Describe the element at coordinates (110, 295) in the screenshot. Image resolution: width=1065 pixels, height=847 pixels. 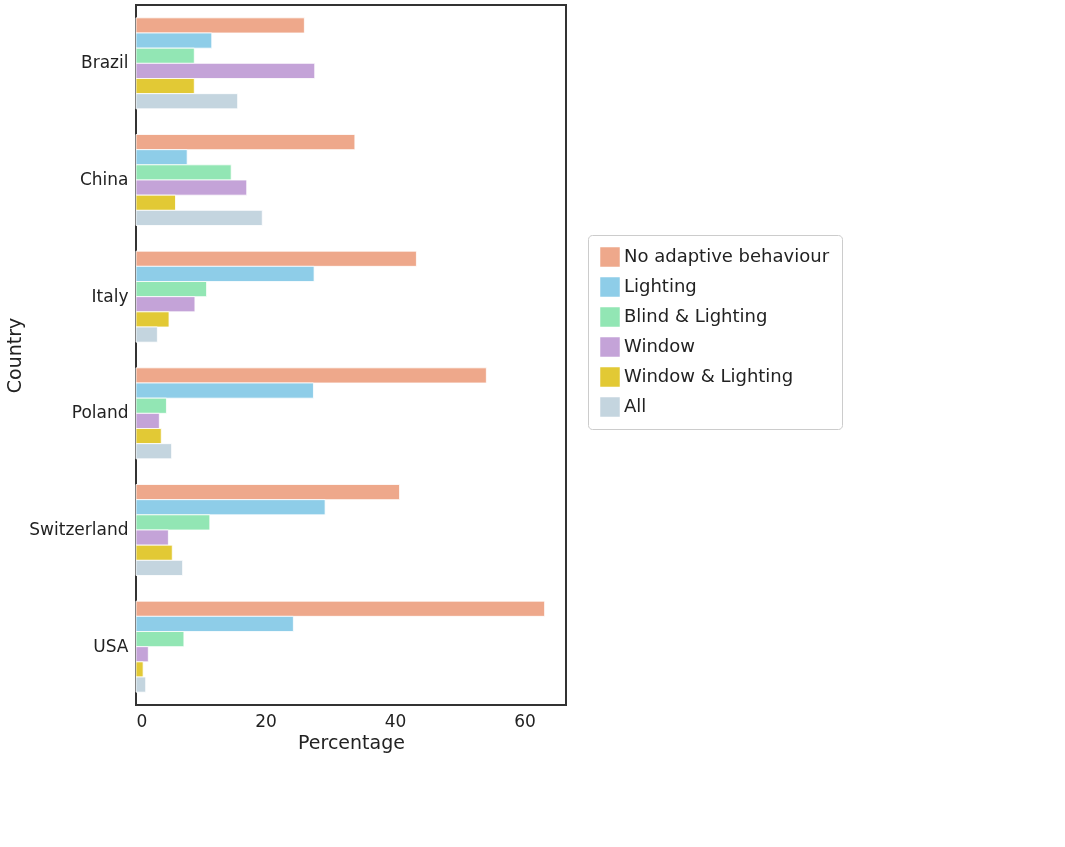
I see `y-tick-label: Italy` at that location.